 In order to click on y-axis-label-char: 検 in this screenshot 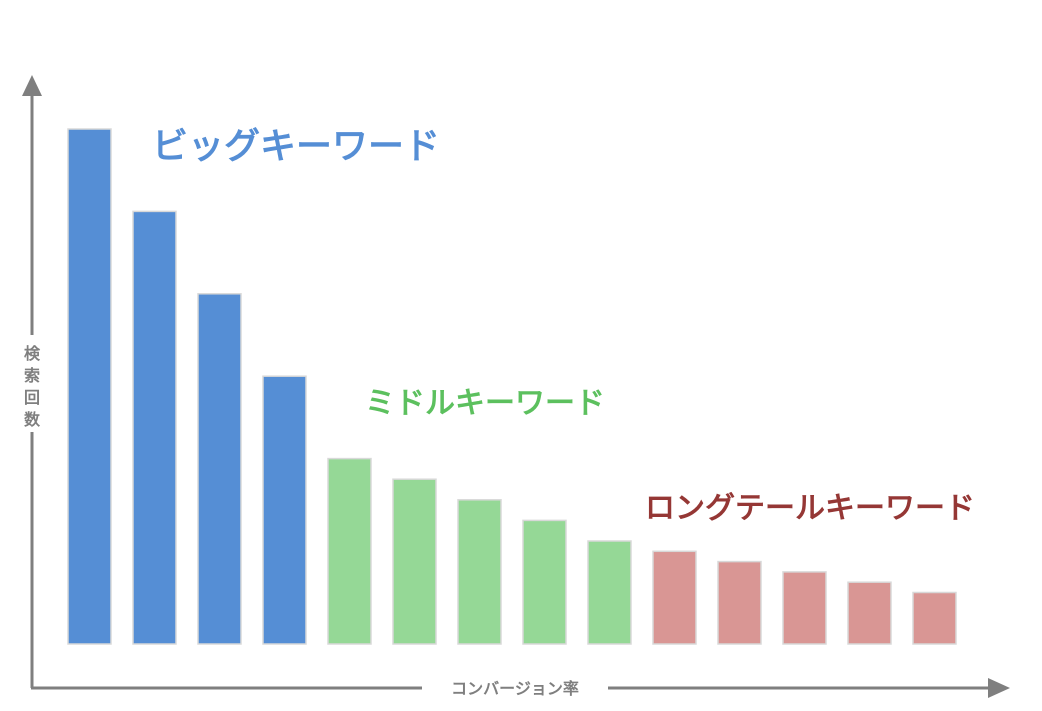, I will do `click(32, 353)`.